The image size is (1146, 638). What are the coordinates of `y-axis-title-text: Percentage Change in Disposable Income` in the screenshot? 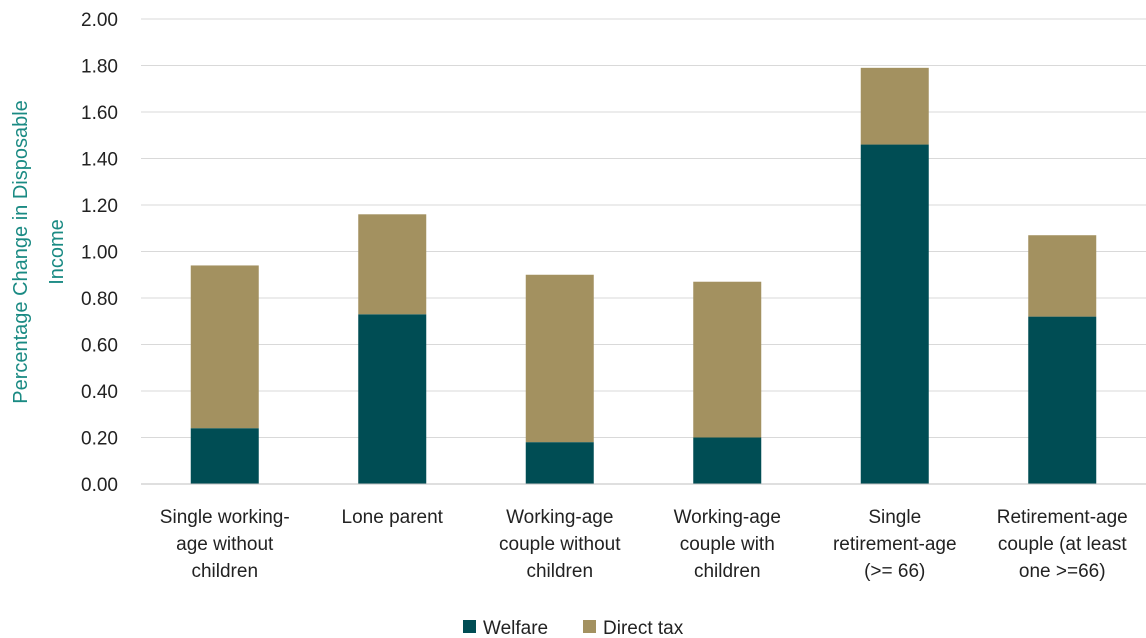 It's located at (39, 252).